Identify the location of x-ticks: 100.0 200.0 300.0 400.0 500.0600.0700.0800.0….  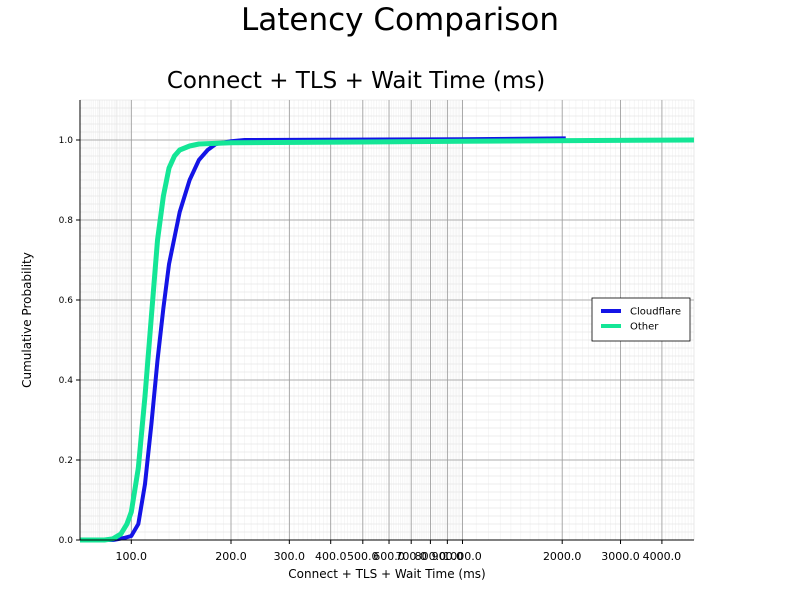
(399, 551).